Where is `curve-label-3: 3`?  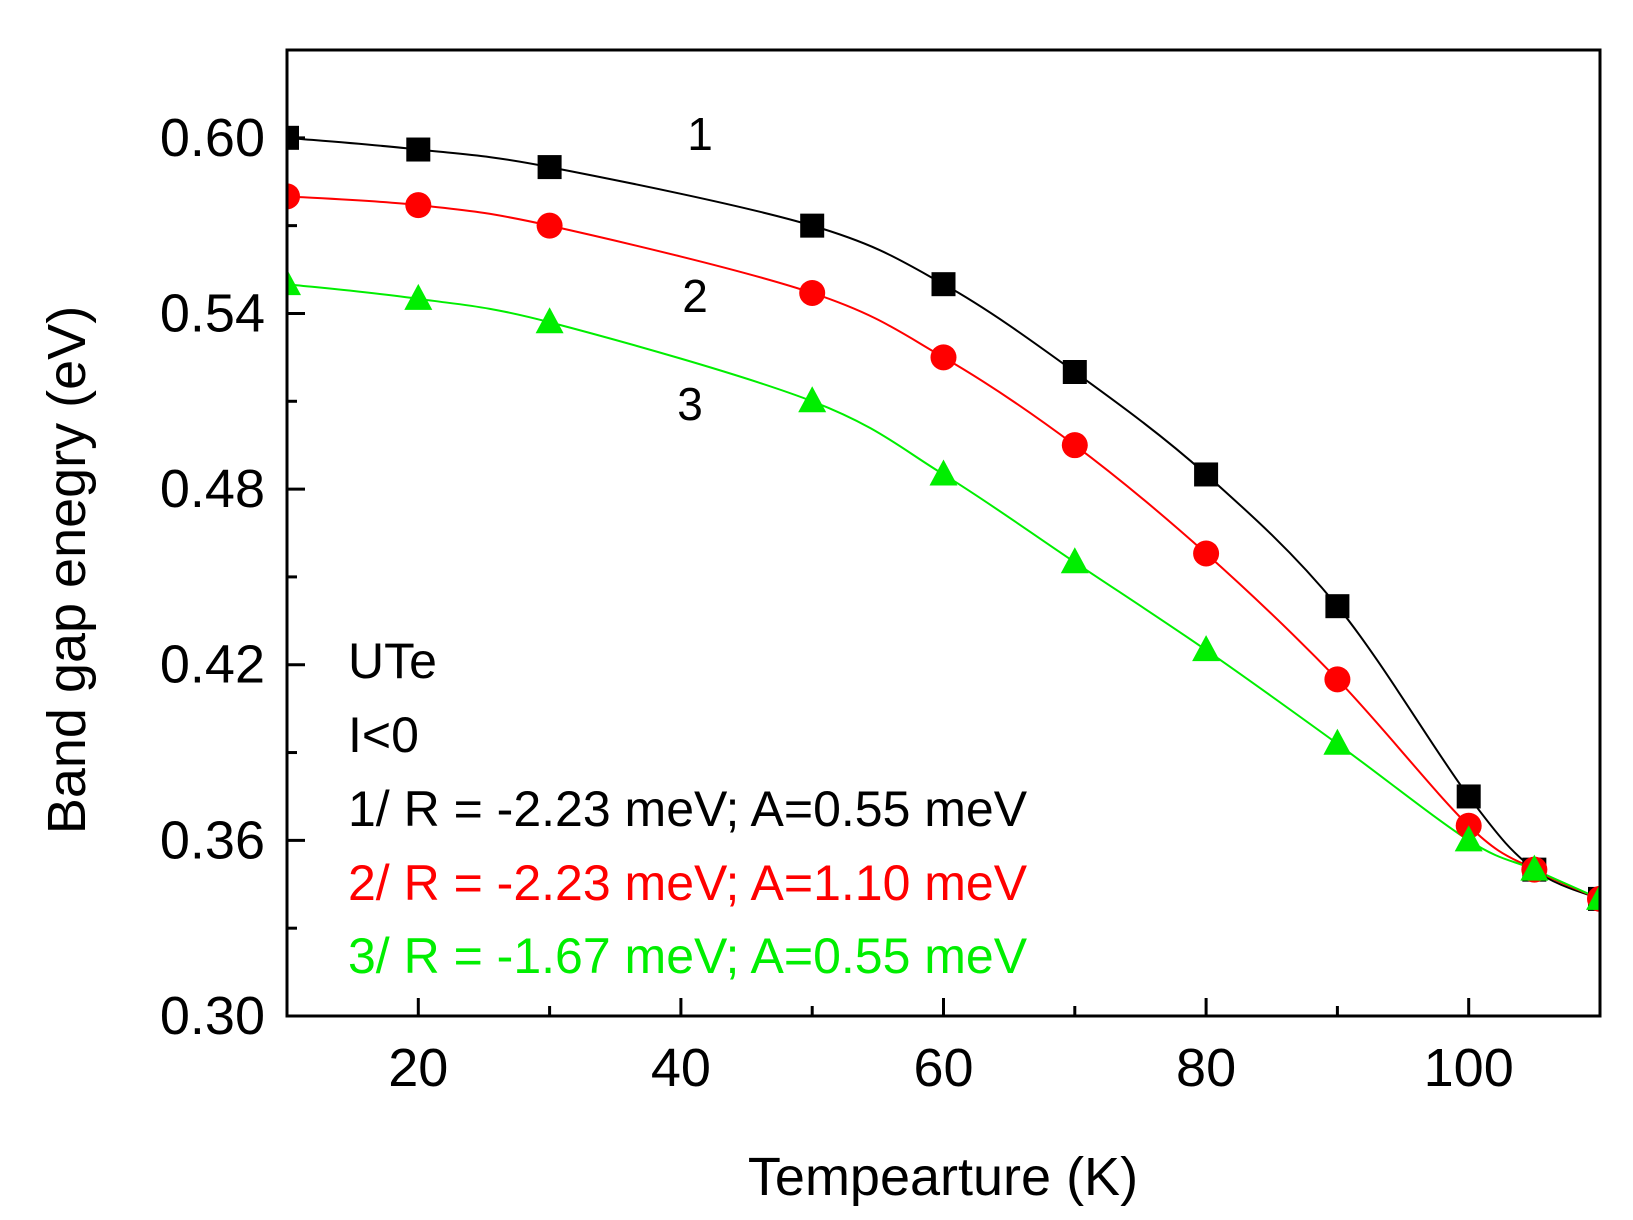 curve-label-3: 3 is located at coordinates (690, 404).